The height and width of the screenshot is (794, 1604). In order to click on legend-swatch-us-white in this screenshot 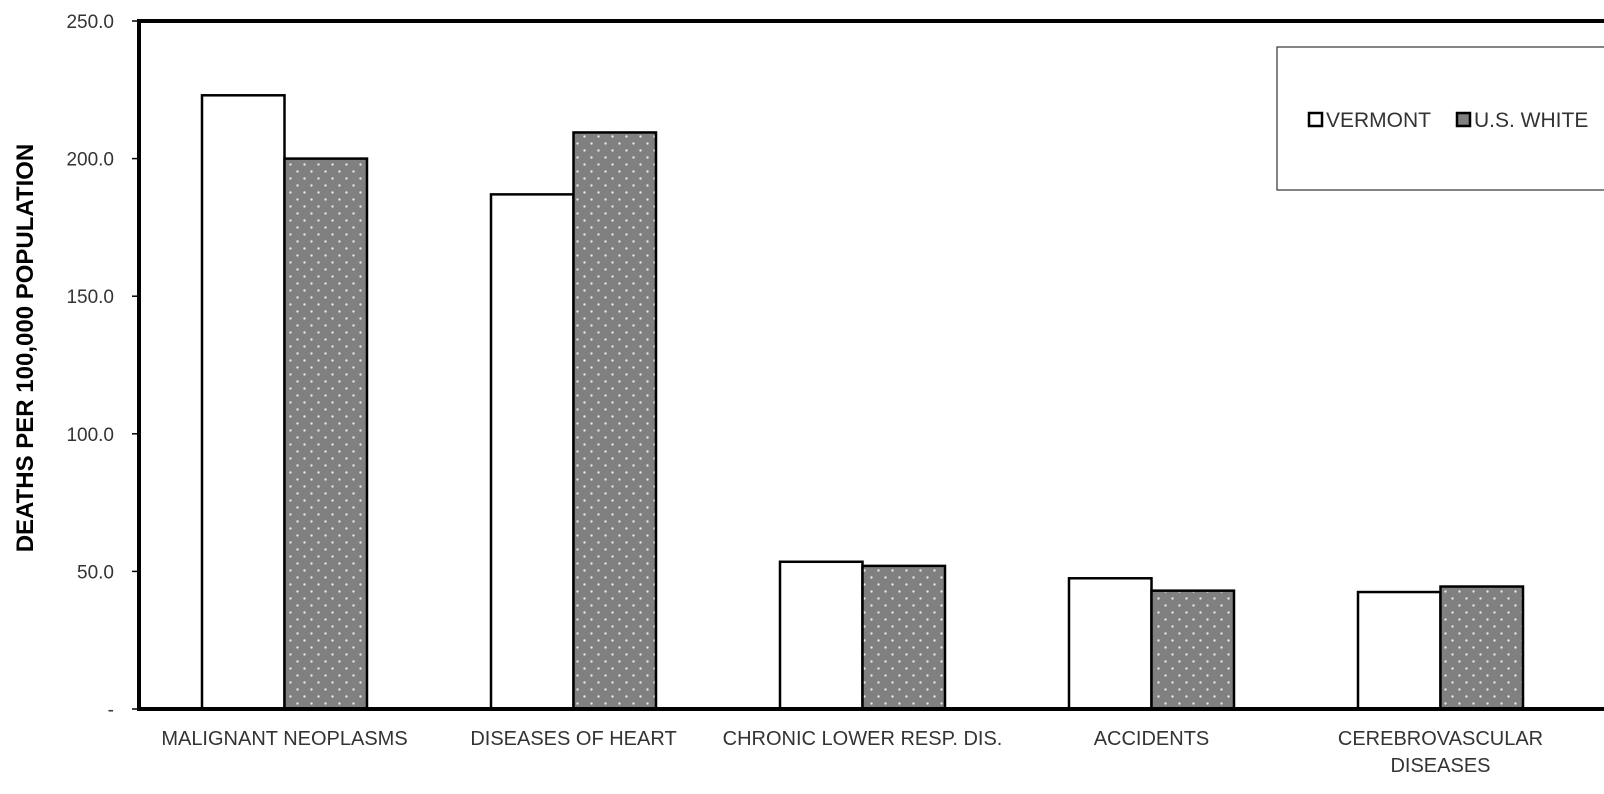, I will do `click(1463, 119)`.